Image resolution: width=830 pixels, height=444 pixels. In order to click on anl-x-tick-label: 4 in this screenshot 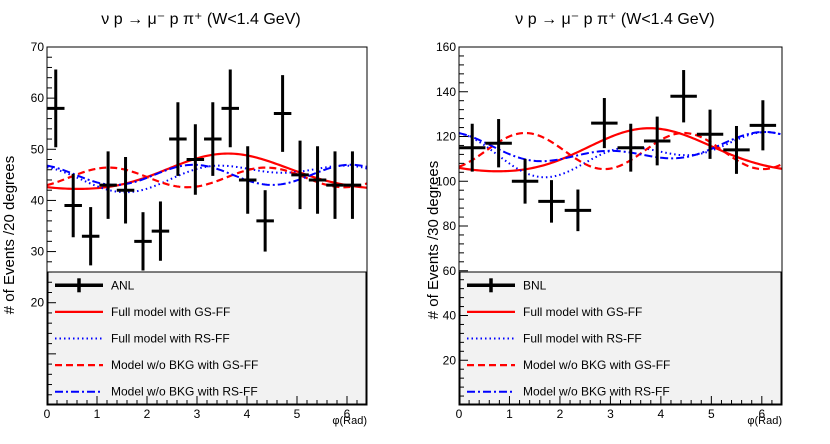, I will do `click(247, 414)`.